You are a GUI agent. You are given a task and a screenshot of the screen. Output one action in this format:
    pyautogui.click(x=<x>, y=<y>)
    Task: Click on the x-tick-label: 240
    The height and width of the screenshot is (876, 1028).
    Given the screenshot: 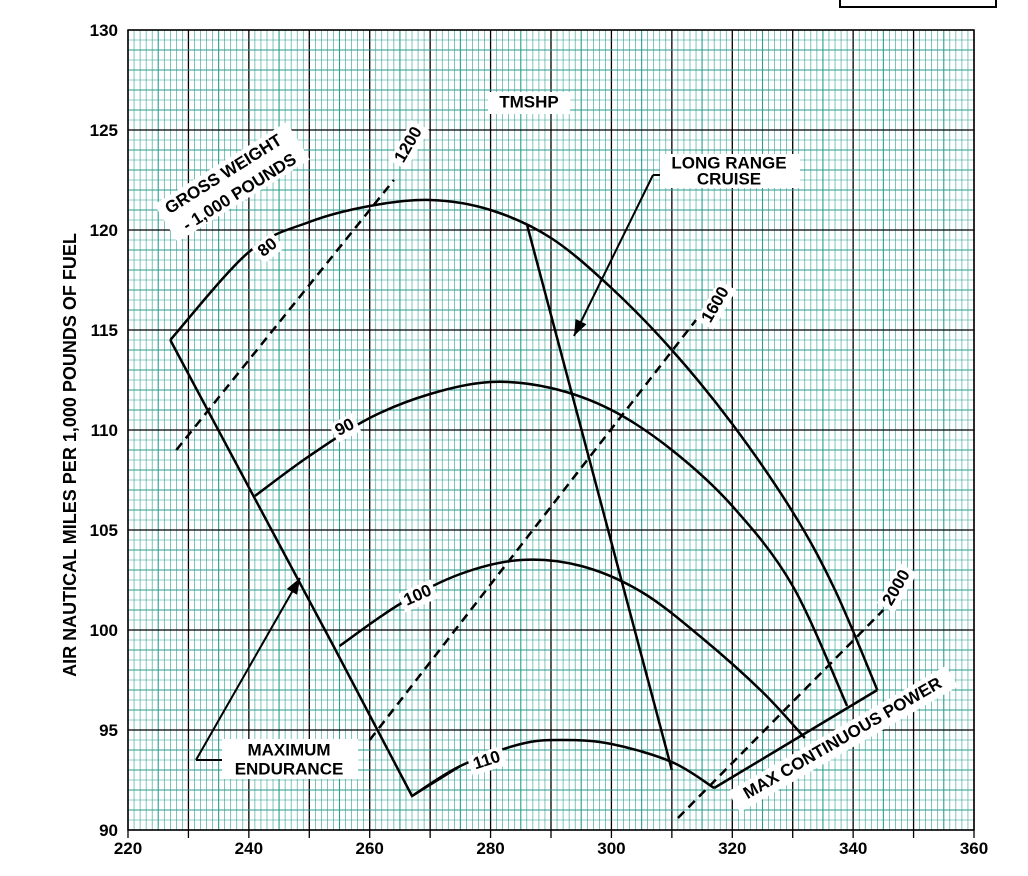 What is the action you would take?
    pyautogui.click(x=249, y=848)
    